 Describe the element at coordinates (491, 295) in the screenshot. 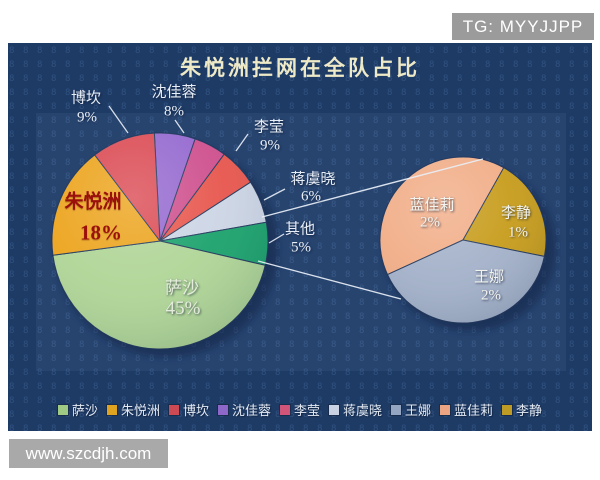

I see `value-wangna: 2%` at that location.